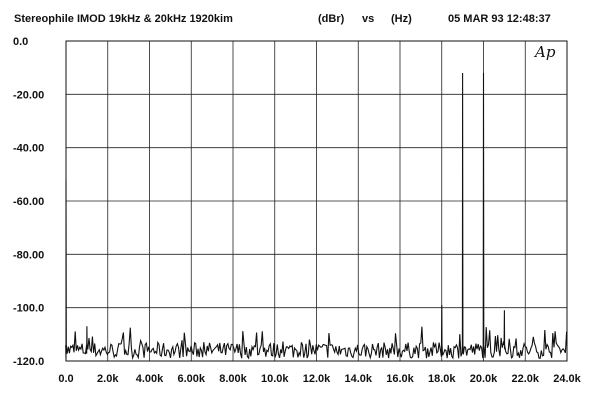 This screenshot has height=401, width=600. What do you see at coordinates (401, 19) in the screenshot?
I see `x-axis-unit-label: (Hz)` at bounding box center [401, 19].